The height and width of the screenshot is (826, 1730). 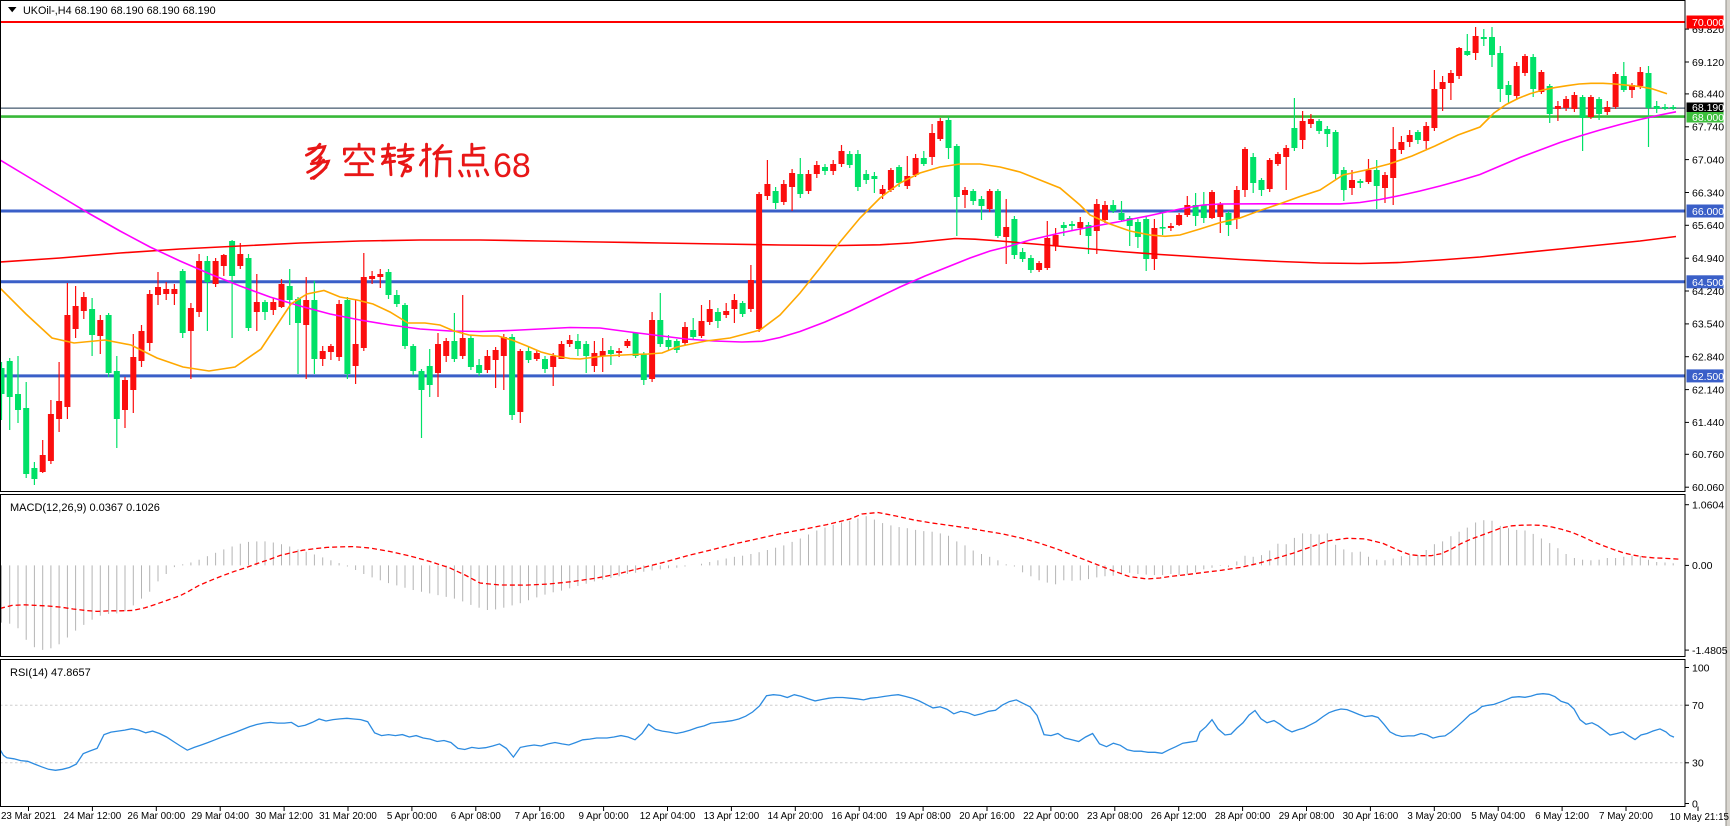 What do you see at coordinates (284, 816) in the screenshot?
I see `svg-text: 30 Mar 12:00` at bounding box center [284, 816].